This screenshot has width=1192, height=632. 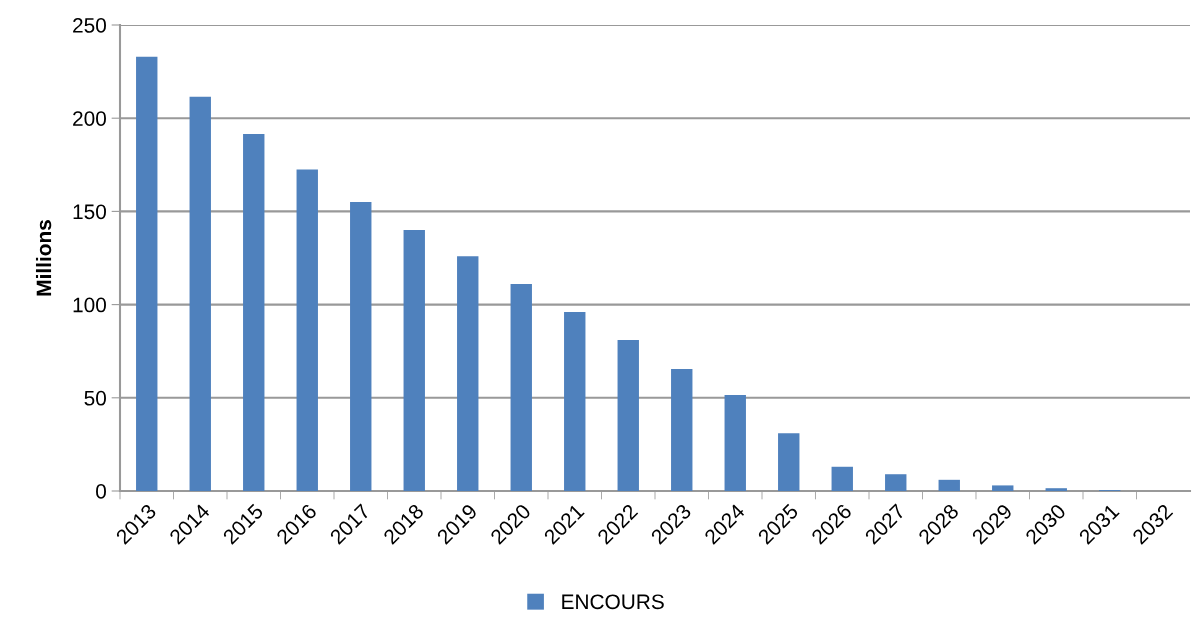 What do you see at coordinates (101, 491) in the screenshot?
I see `y-tick-label: 0` at bounding box center [101, 491].